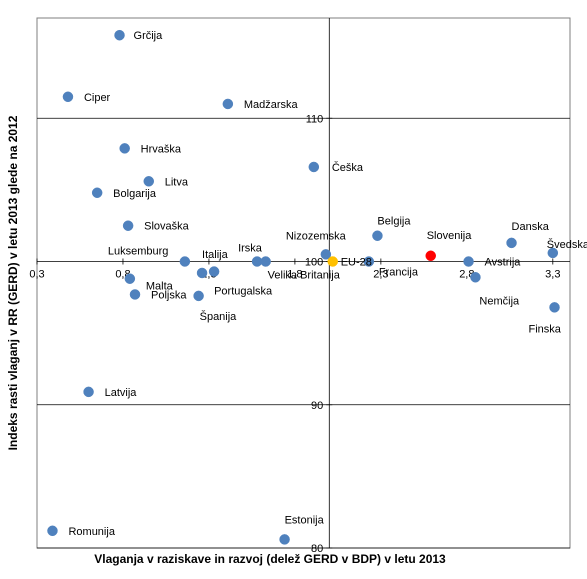  What do you see at coordinates (243, 292) in the screenshot?
I see `data-label: Portugalska` at bounding box center [243, 292].